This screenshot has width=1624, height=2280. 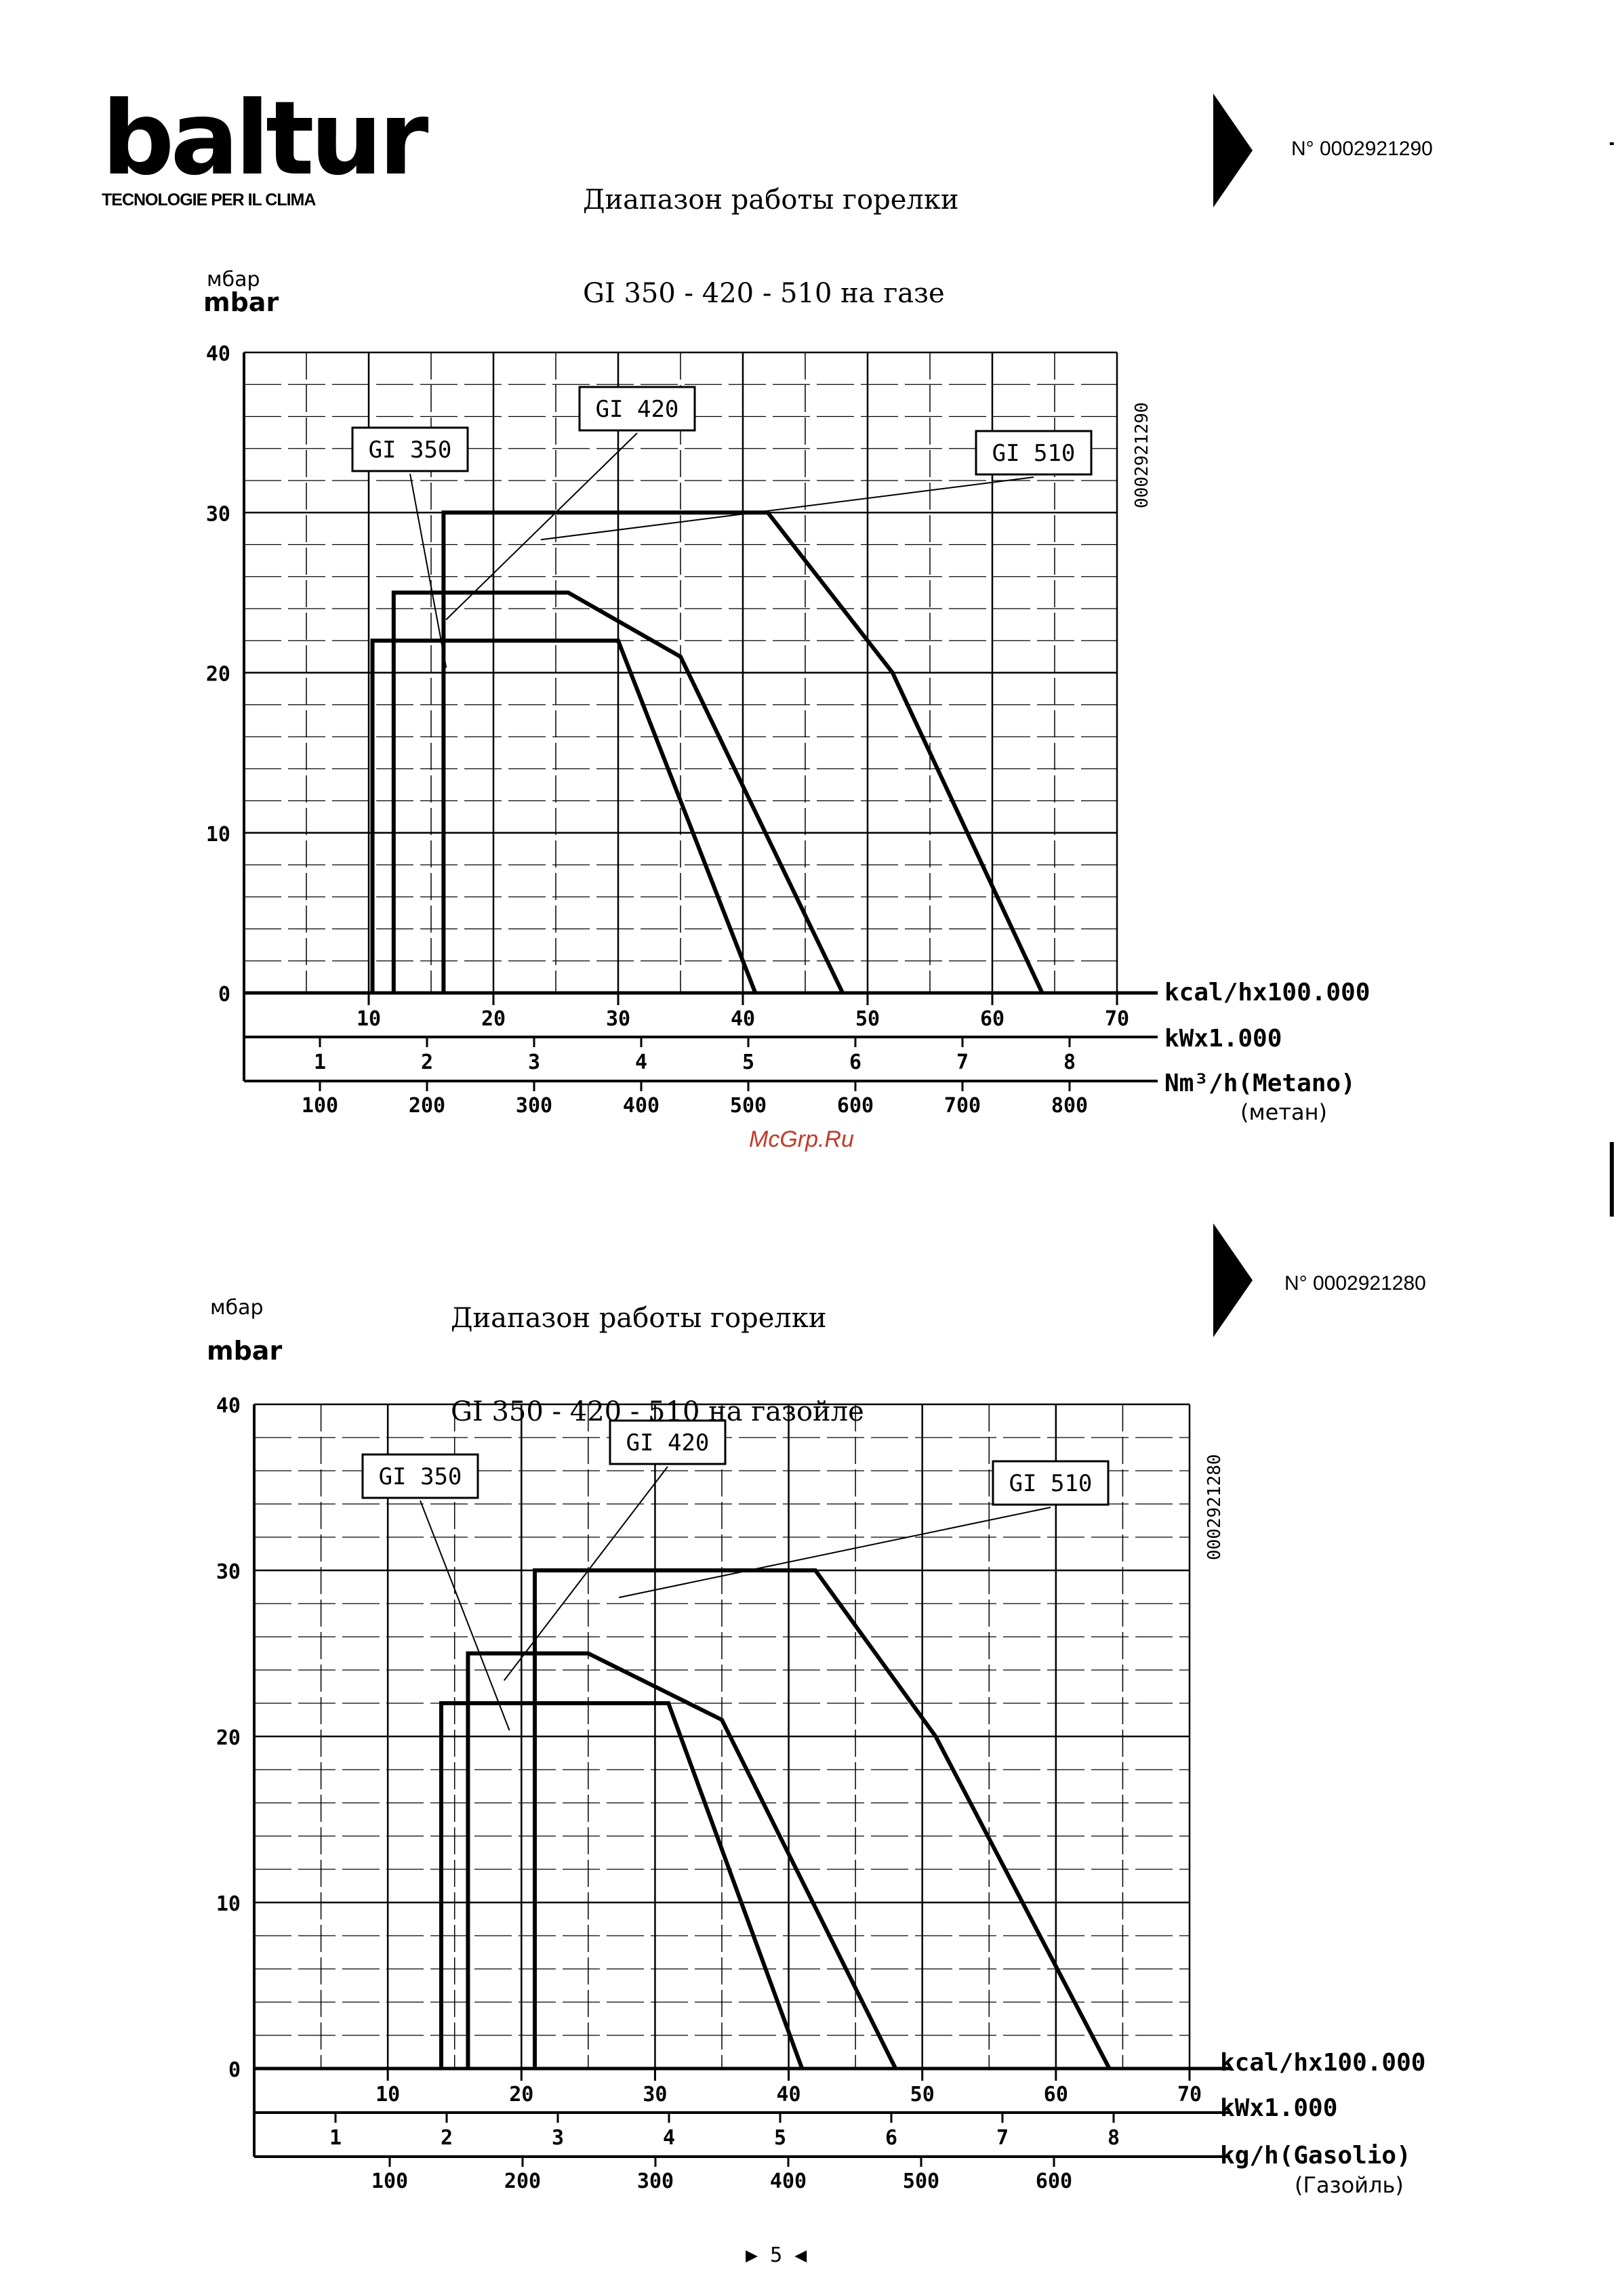 I want to click on chart2-y-unit: mbar, so click(x=245, y=1351).